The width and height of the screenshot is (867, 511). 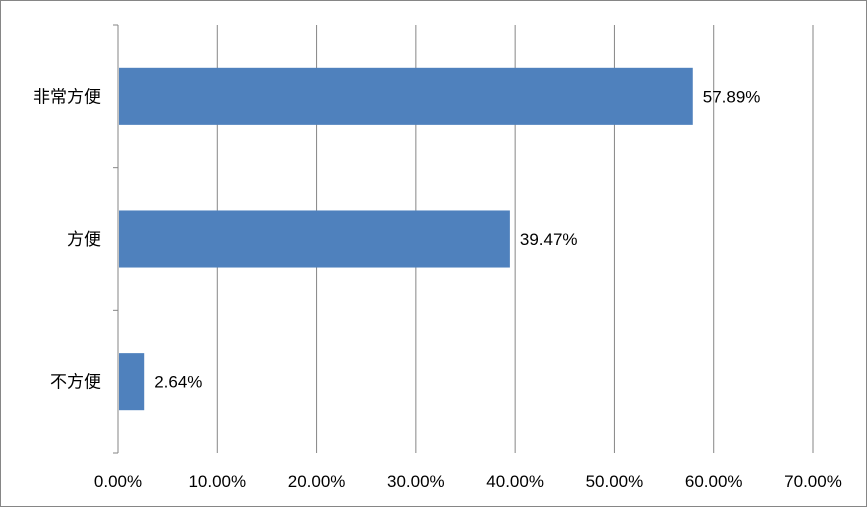 I want to click on data-label: 2.64%, so click(x=178, y=382).